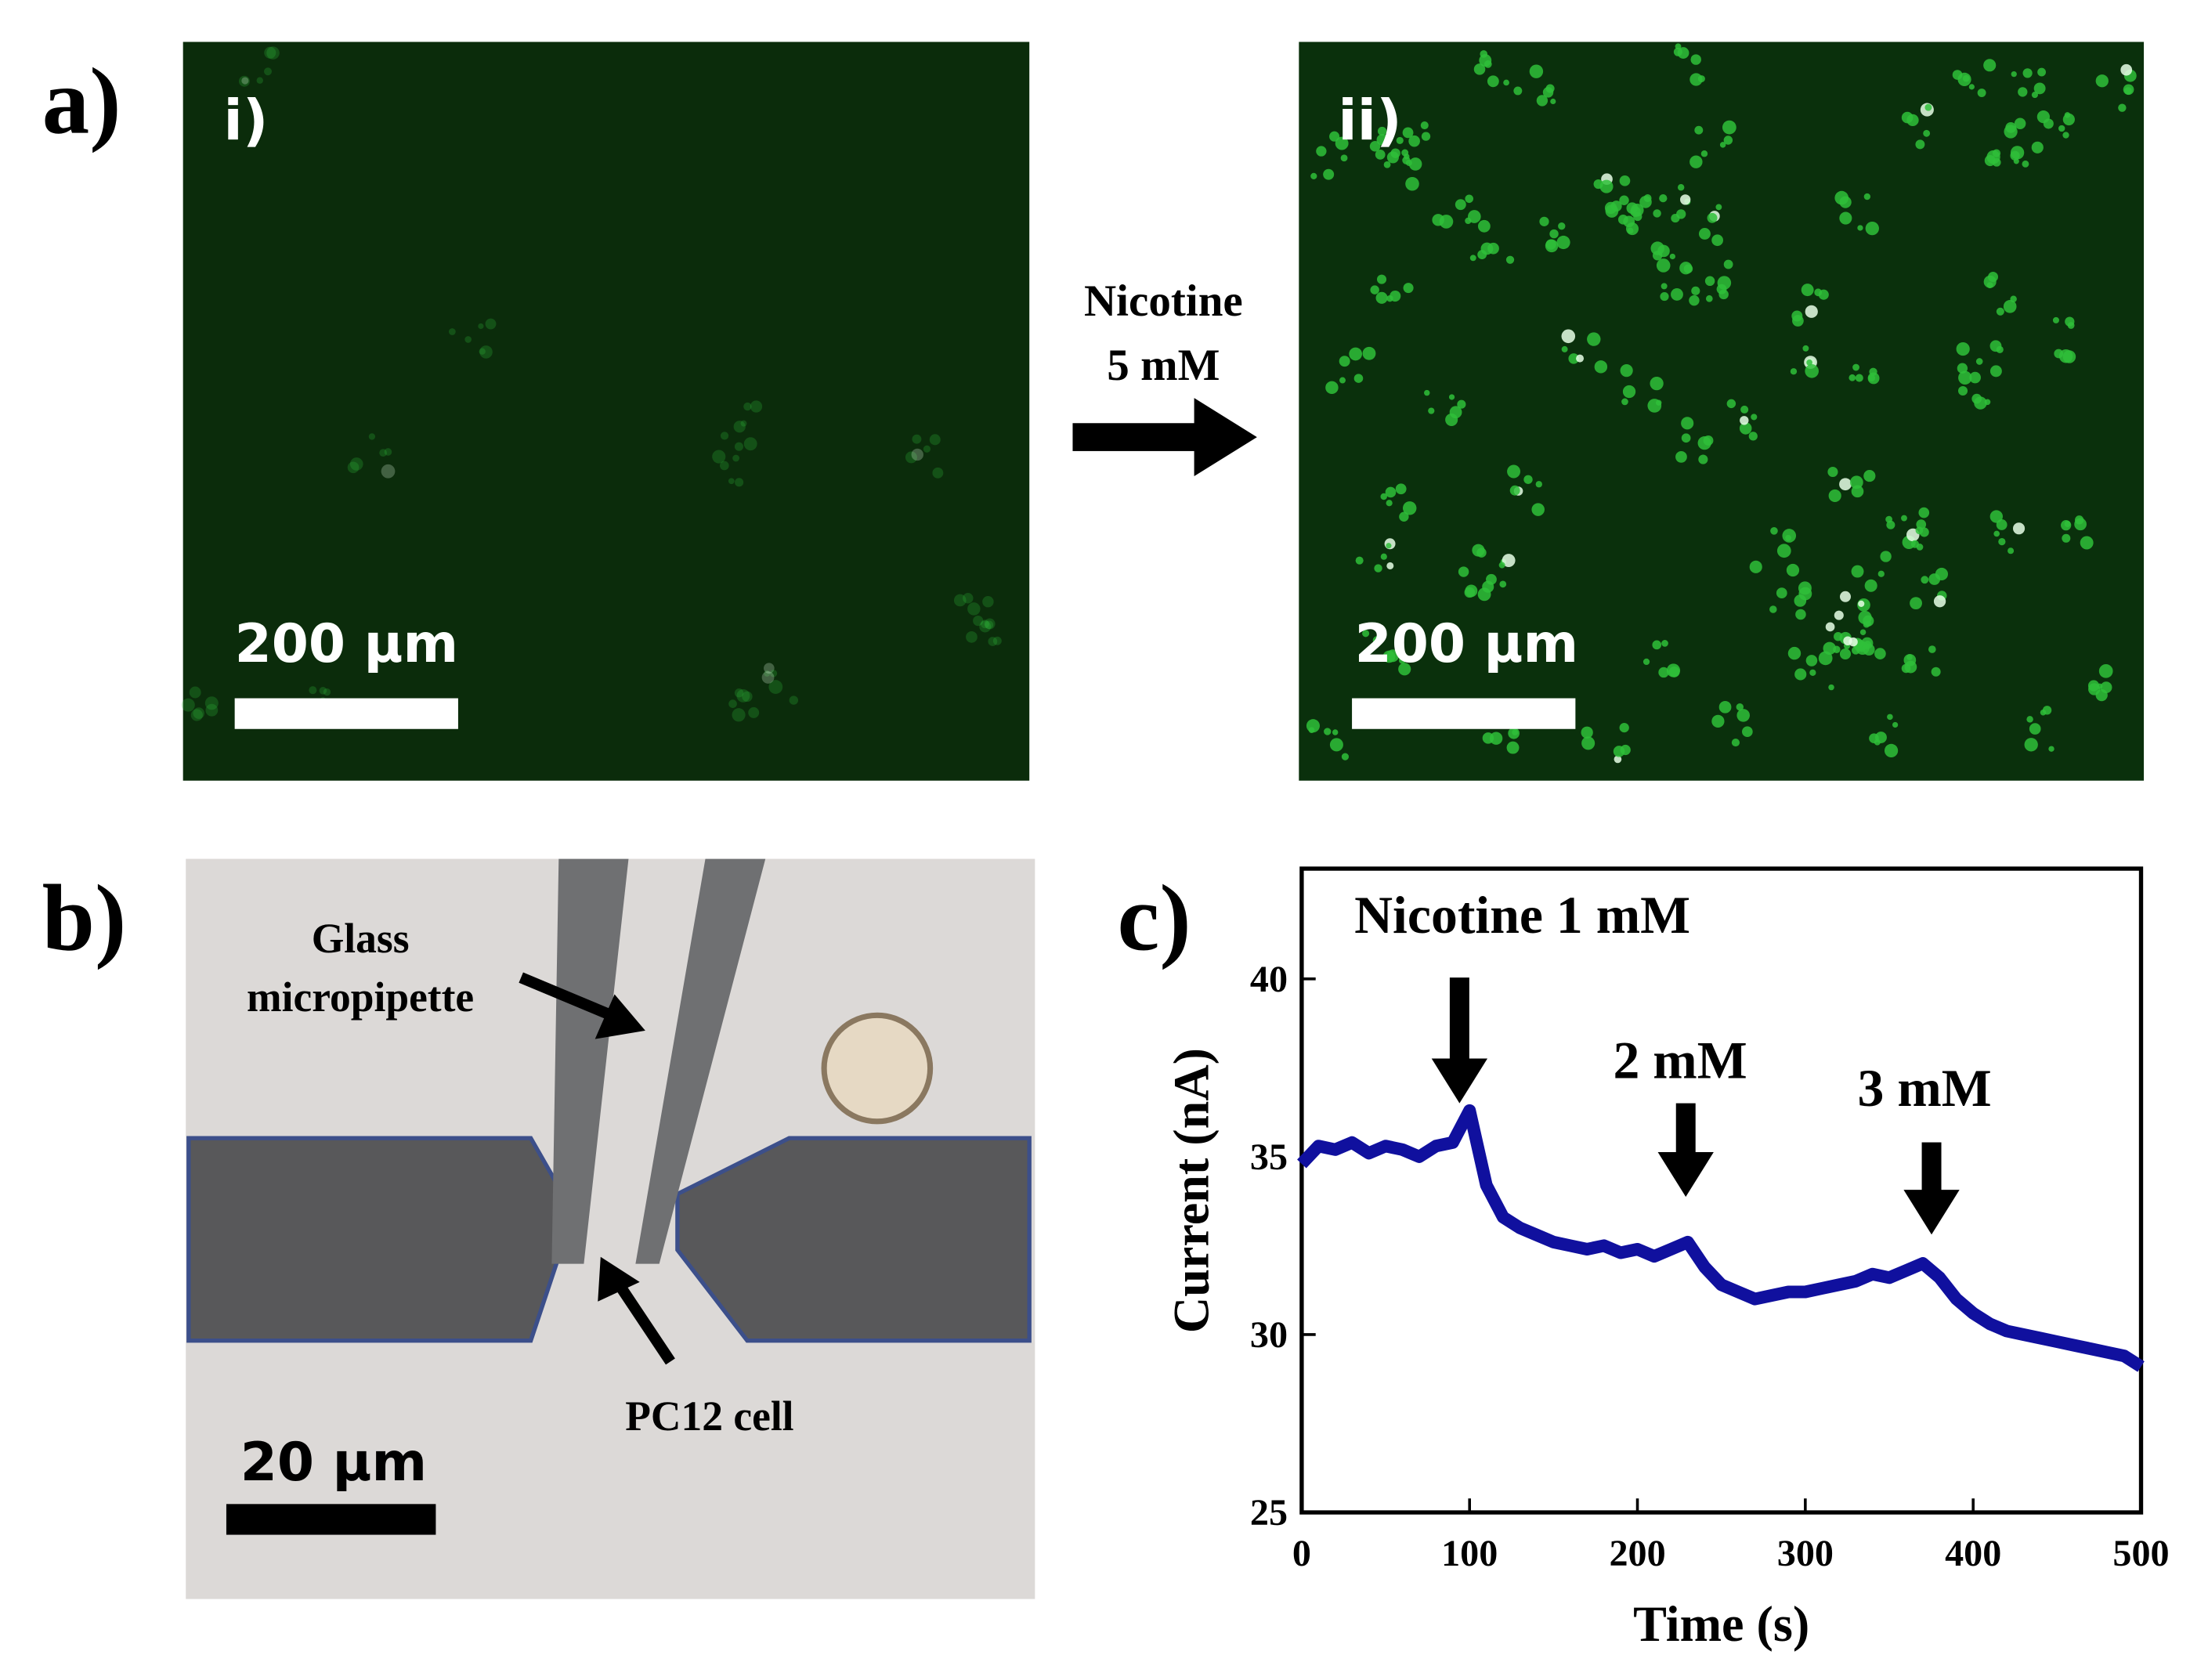 This screenshot has width=2190, height=1680. Describe the element at coordinates (1191, 1190) in the screenshot. I see `y-axis-label: Current (nA)` at that location.